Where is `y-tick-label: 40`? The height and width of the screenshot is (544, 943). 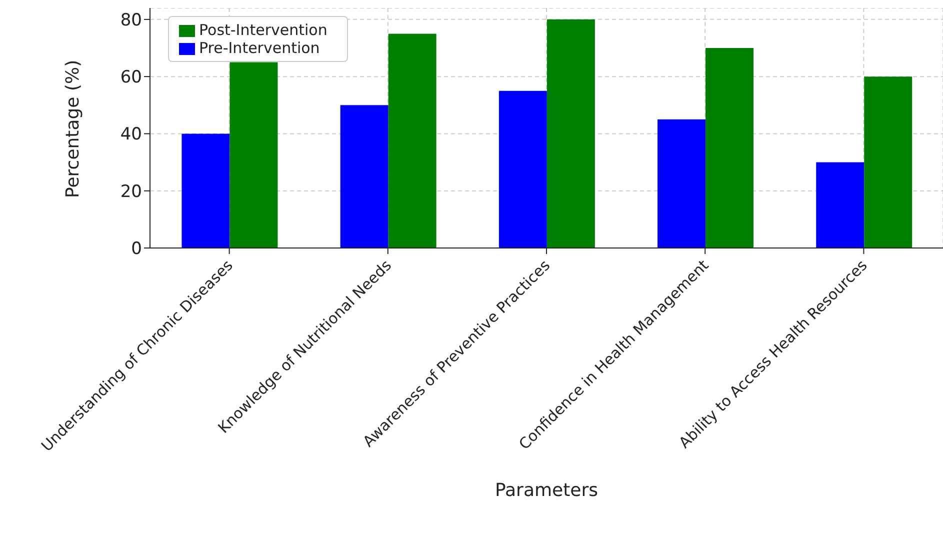 y-tick-label: 40 is located at coordinates (131, 134).